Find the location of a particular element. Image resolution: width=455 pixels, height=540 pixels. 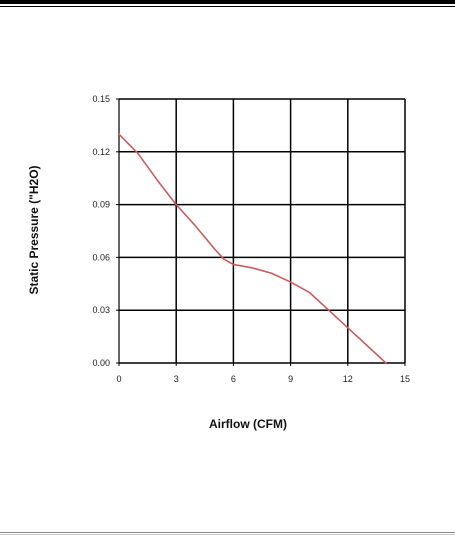

top-border-thin is located at coordinates (227, 6).